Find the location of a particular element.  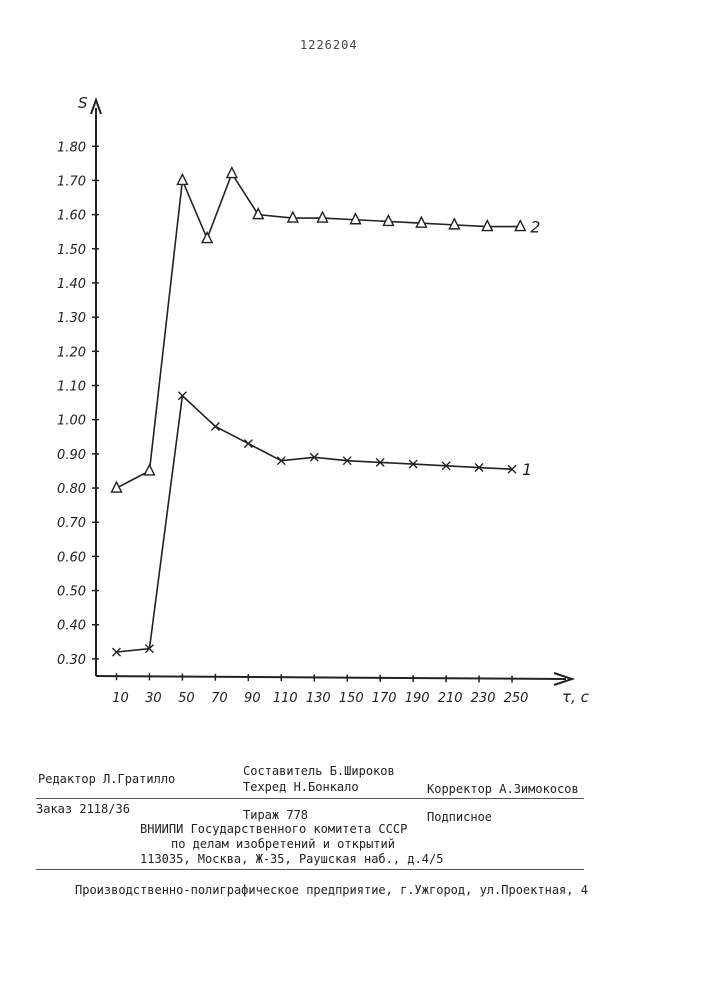

y-tick-label: 0.90 is located at coordinates (71, 455).